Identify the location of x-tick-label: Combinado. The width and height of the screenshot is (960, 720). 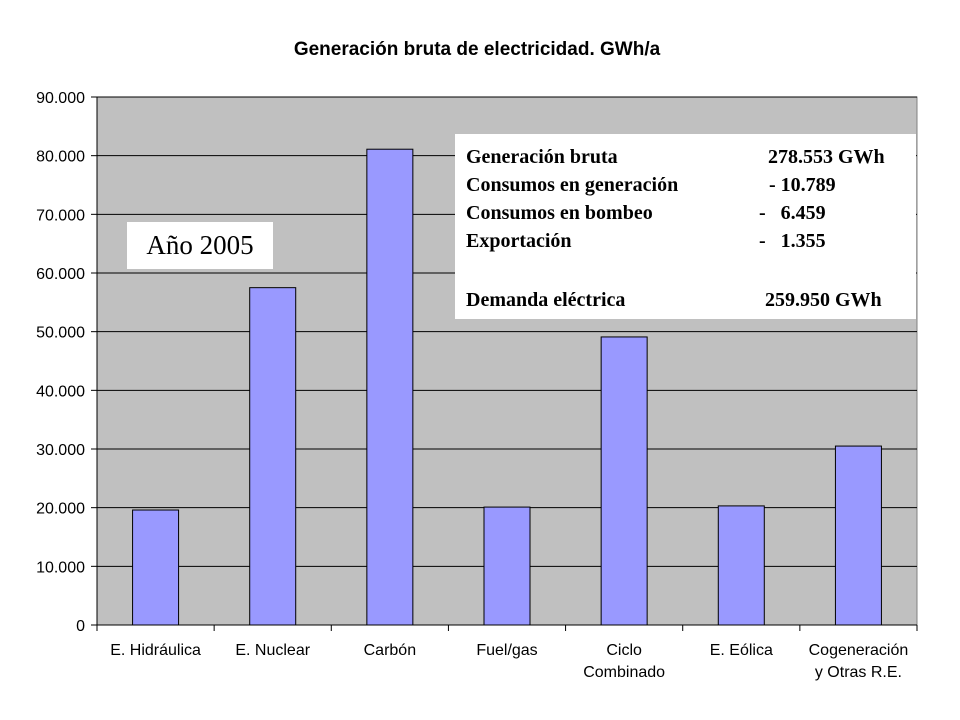
(624, 672).